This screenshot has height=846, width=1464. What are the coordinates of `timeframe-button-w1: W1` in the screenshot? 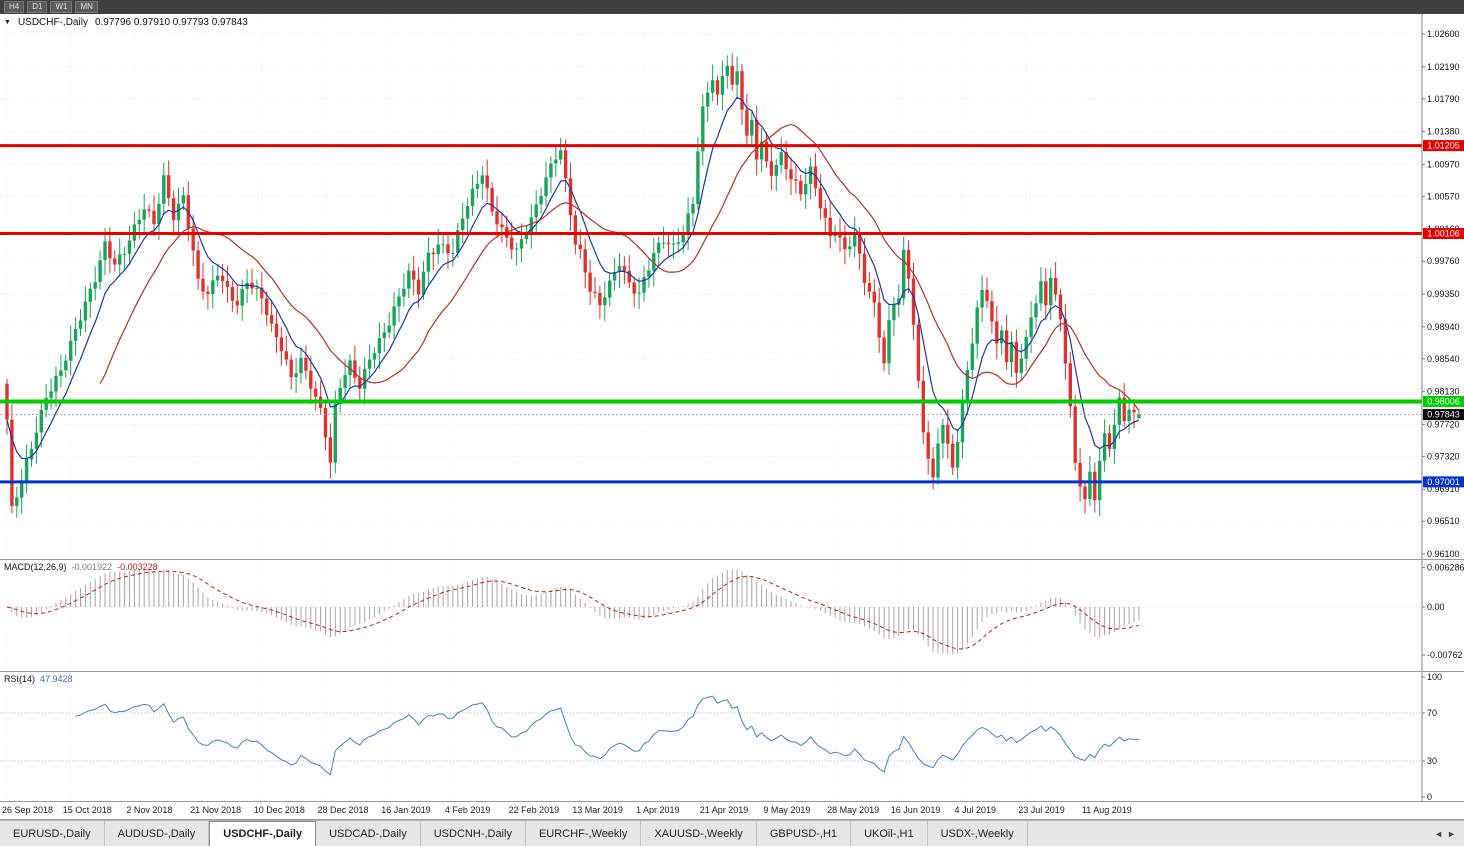 It's located at (61, 7).